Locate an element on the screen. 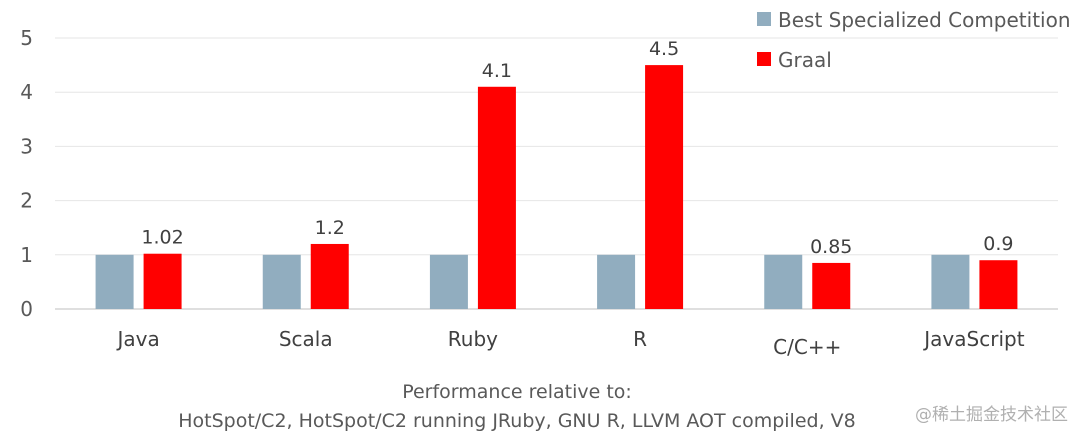  legend-label-best-specialized: Best Specialized Competition is located at coordinates (924, 20).